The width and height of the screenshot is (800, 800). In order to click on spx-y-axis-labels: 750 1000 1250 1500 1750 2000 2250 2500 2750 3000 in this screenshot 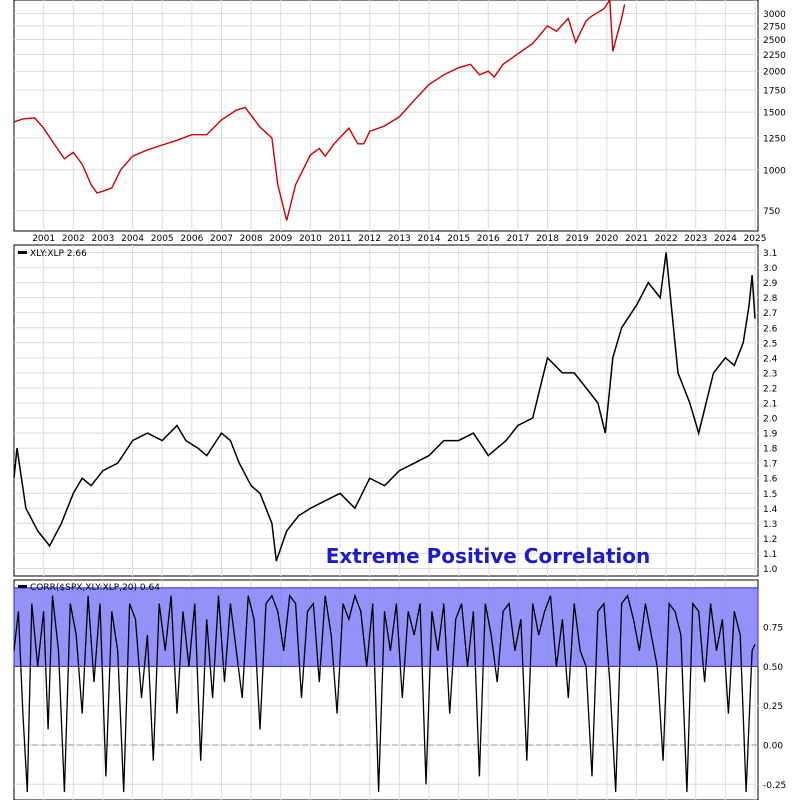, I will do `click(774, 113)`.